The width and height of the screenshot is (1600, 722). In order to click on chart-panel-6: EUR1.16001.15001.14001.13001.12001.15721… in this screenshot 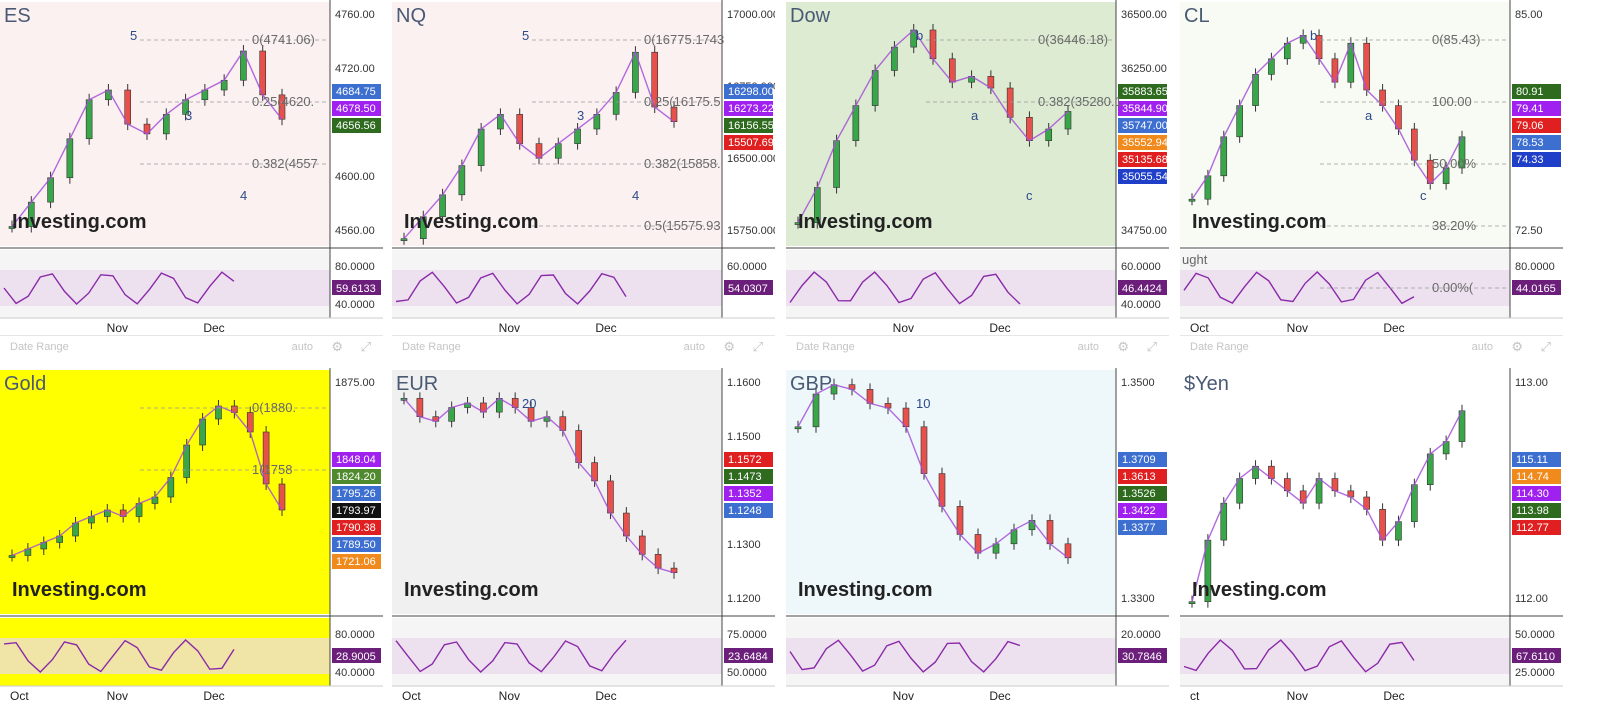, I will do `click(583, 541)`.